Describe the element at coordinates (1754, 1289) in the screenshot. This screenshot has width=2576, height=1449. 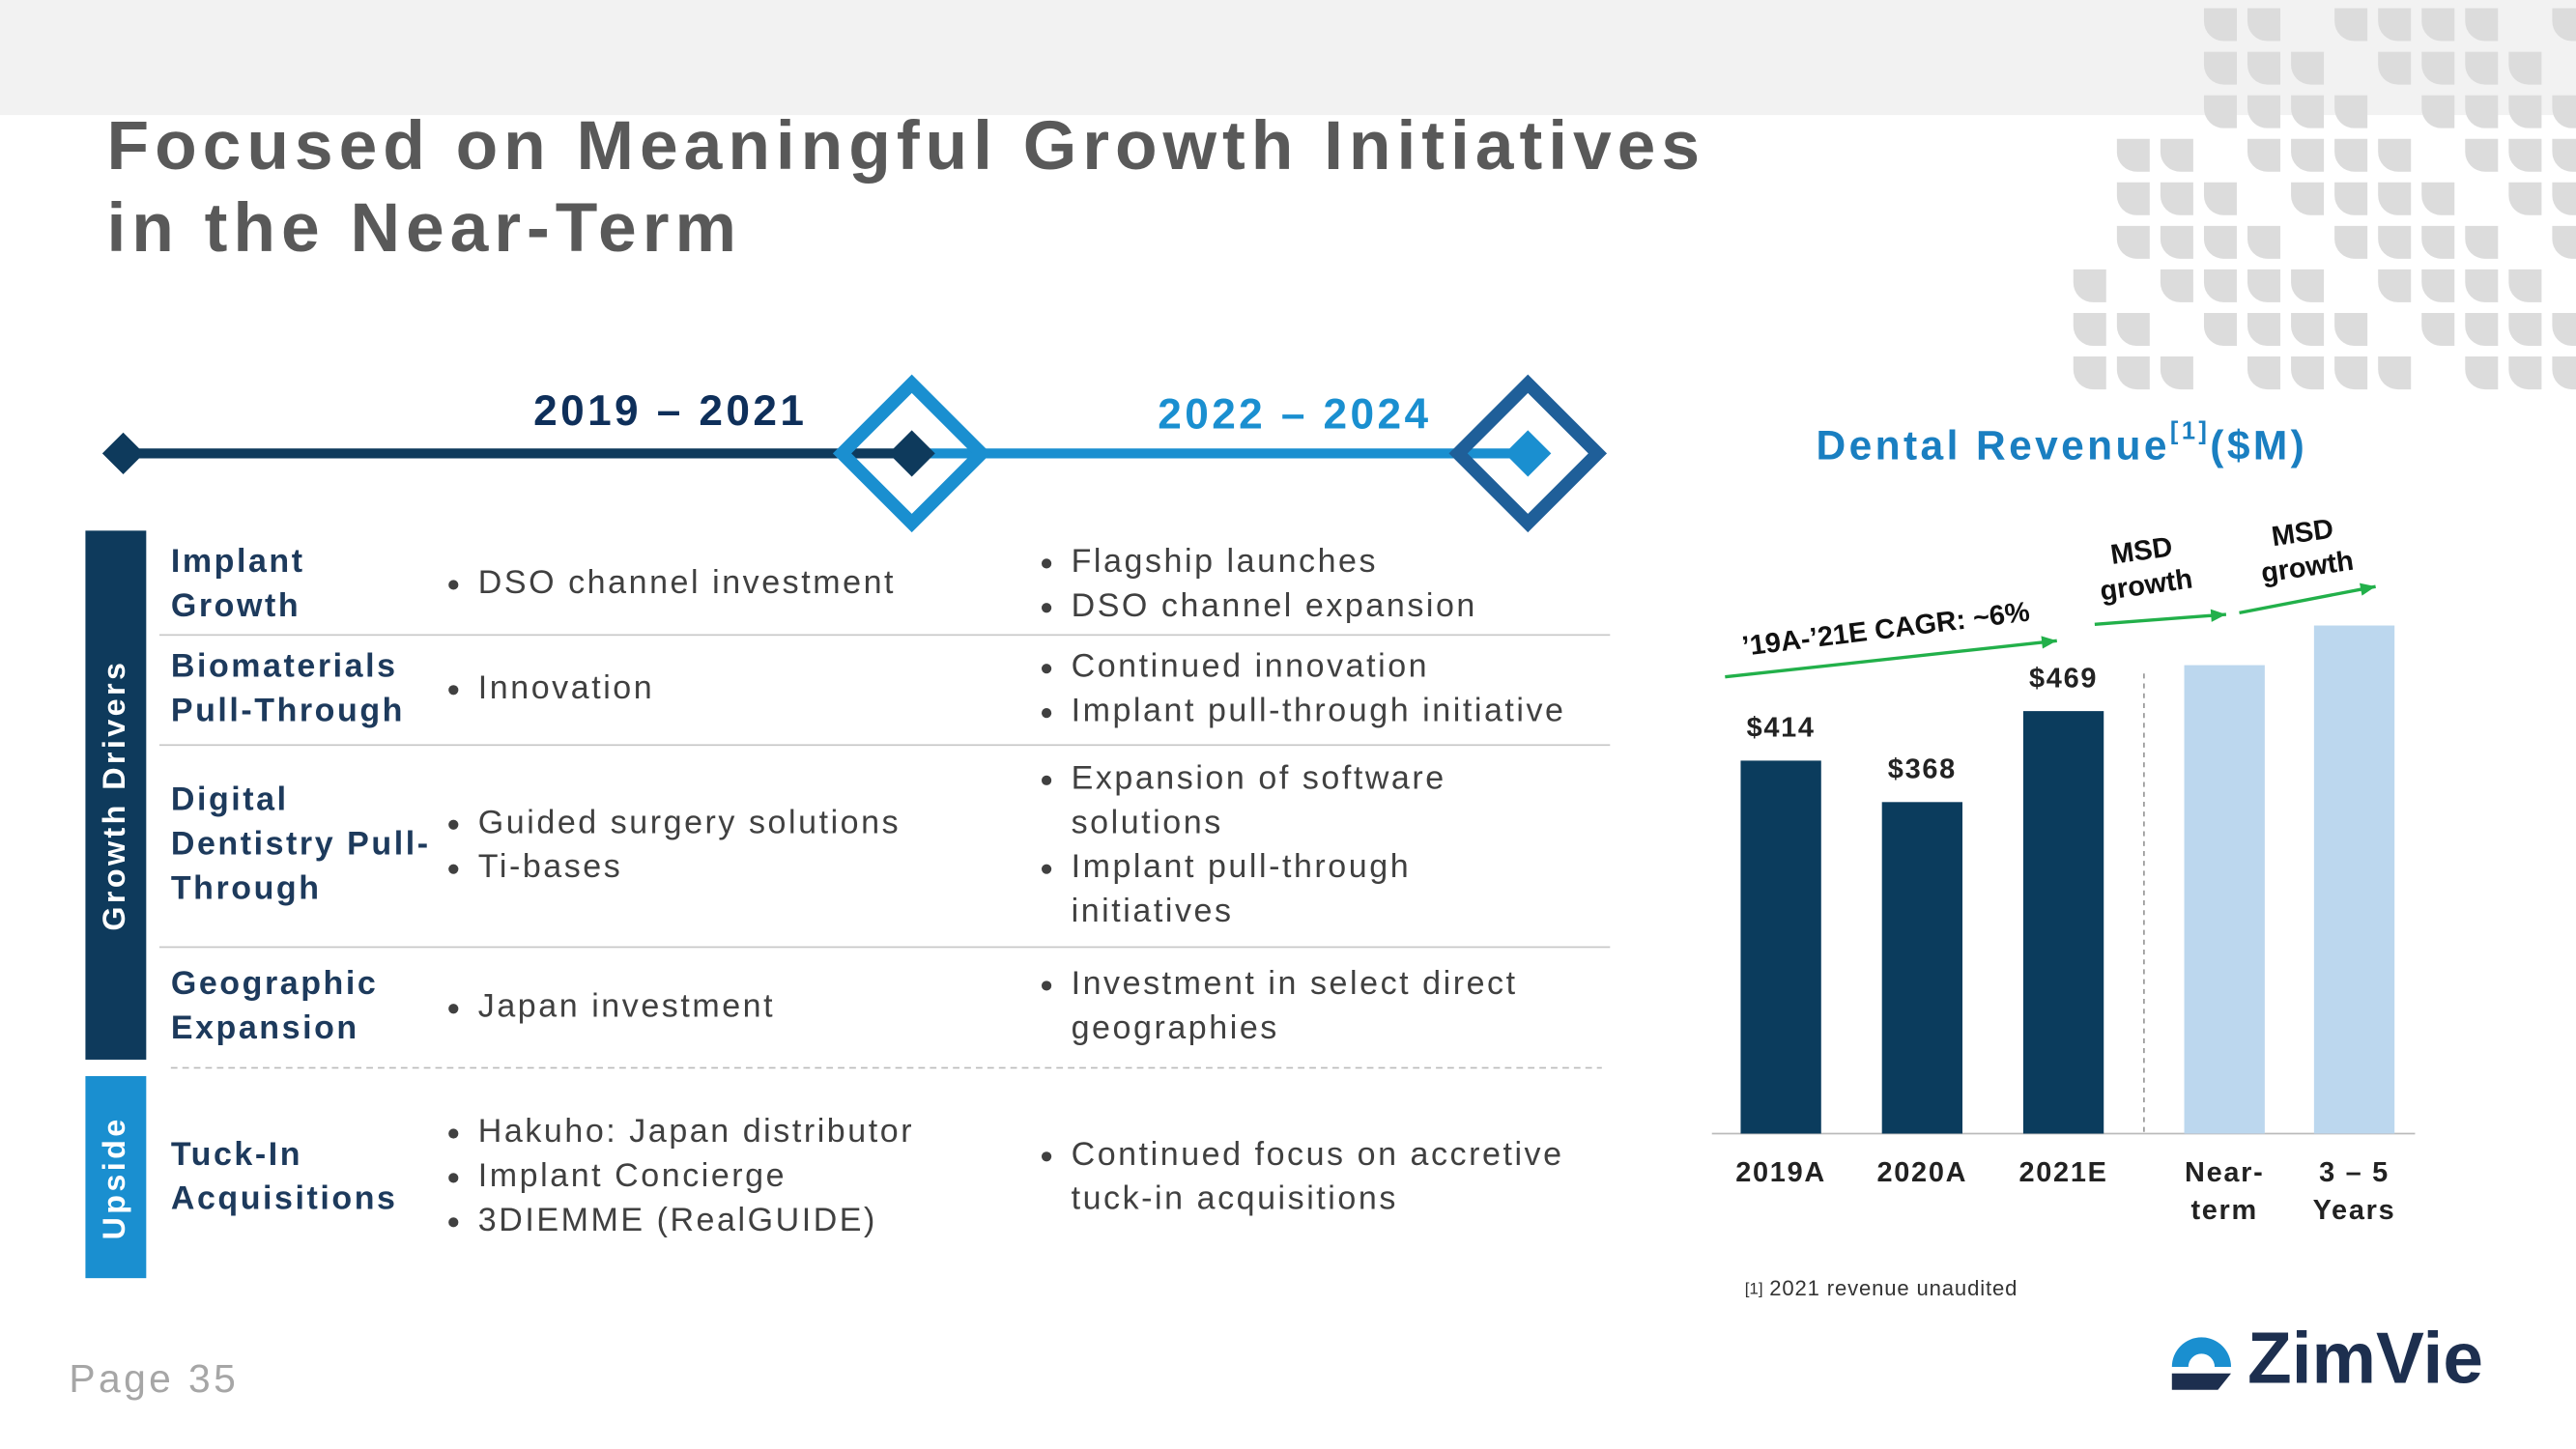
I see `footnote-mark: [1]` at that location.